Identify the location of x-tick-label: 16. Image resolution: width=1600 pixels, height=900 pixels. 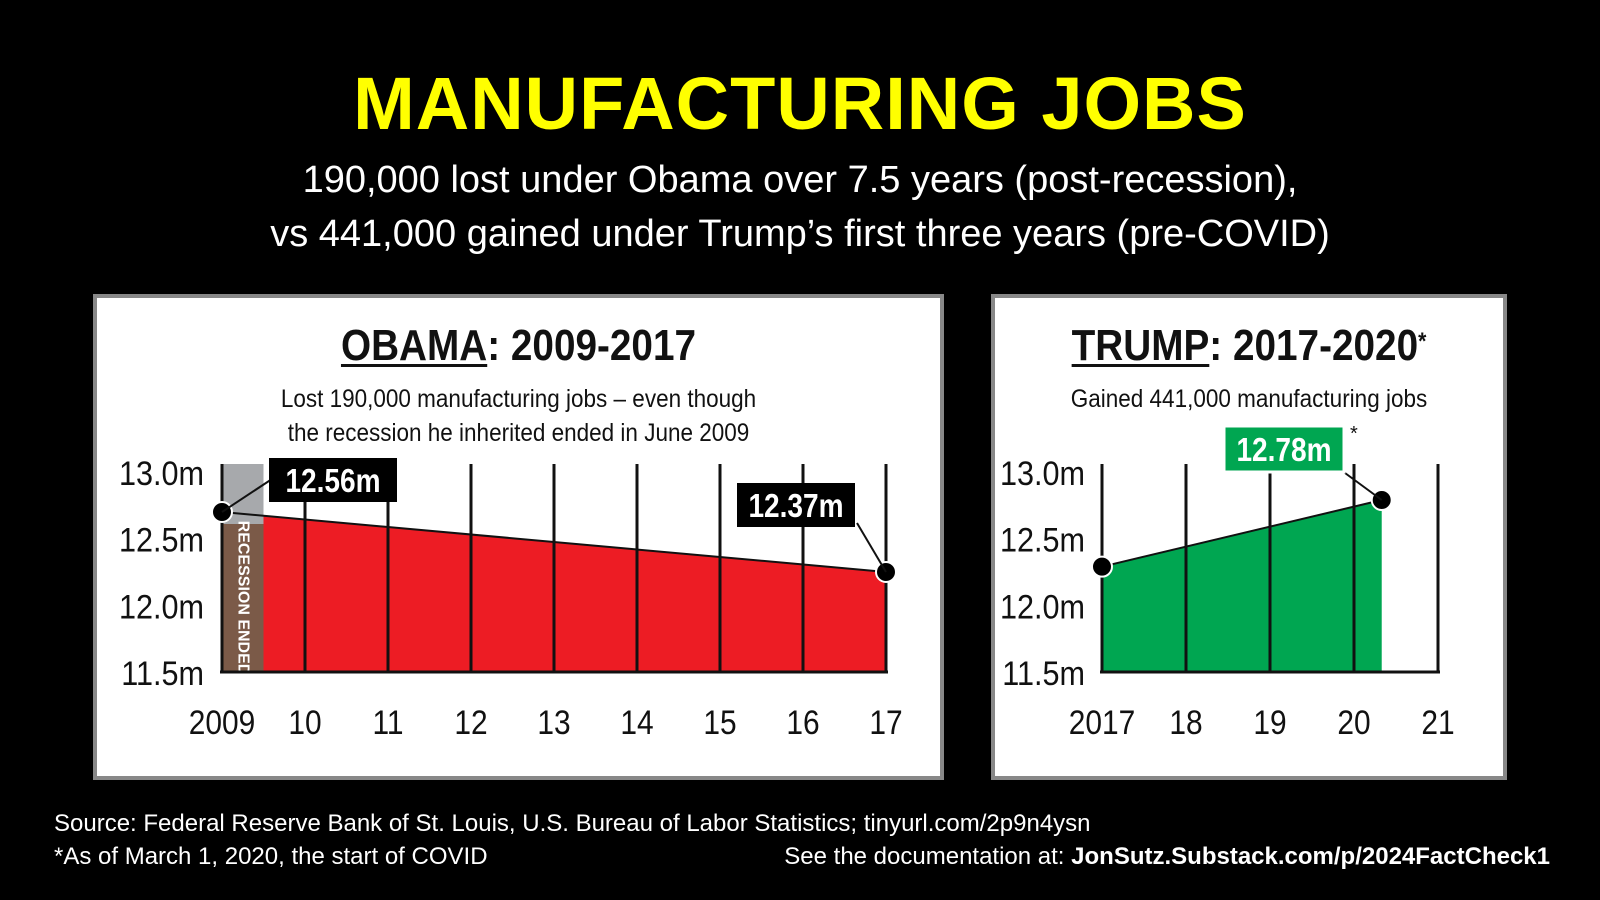
(802, 722).